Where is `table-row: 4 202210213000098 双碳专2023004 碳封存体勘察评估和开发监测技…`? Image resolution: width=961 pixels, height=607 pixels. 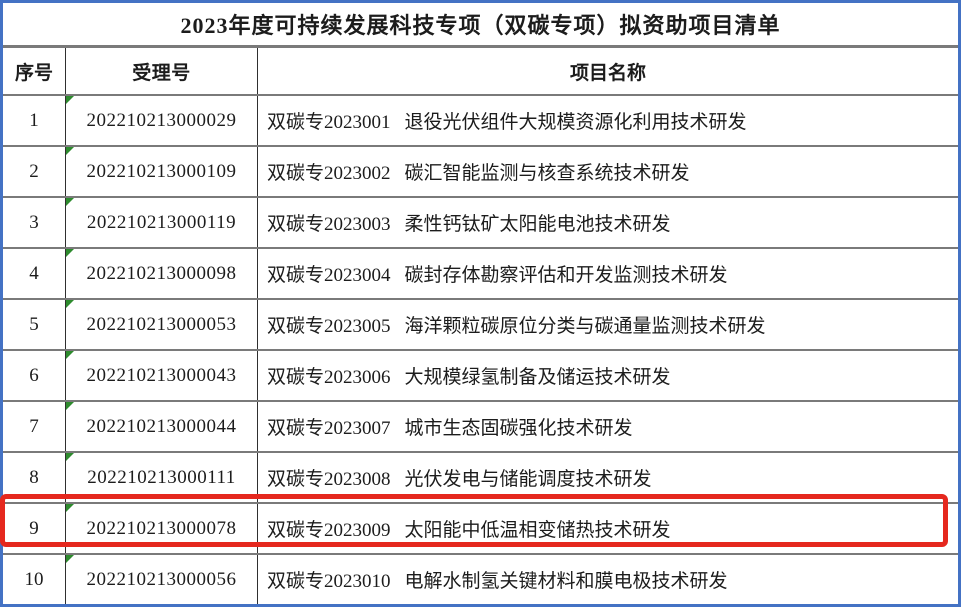
table-row: 4 202210213000098 双碳专2023004 碳封存体勘察评估和开发监测技… is located at coordinates (480, 272).